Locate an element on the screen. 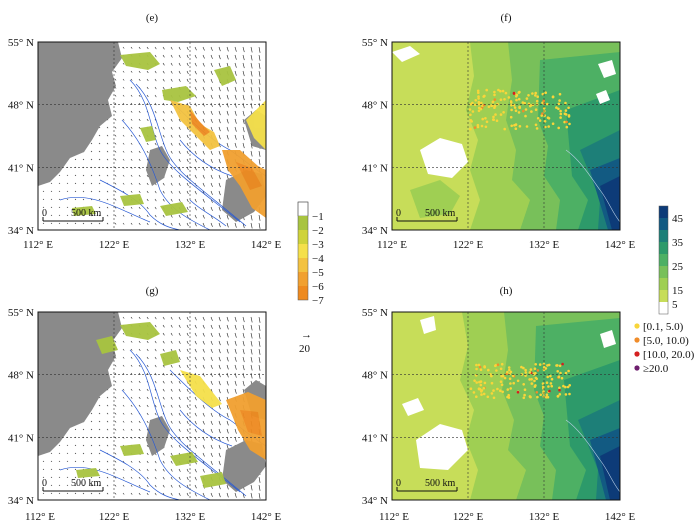  colorbar-depth: 45 35 25 15 5 is located at coordinates (671, 260).